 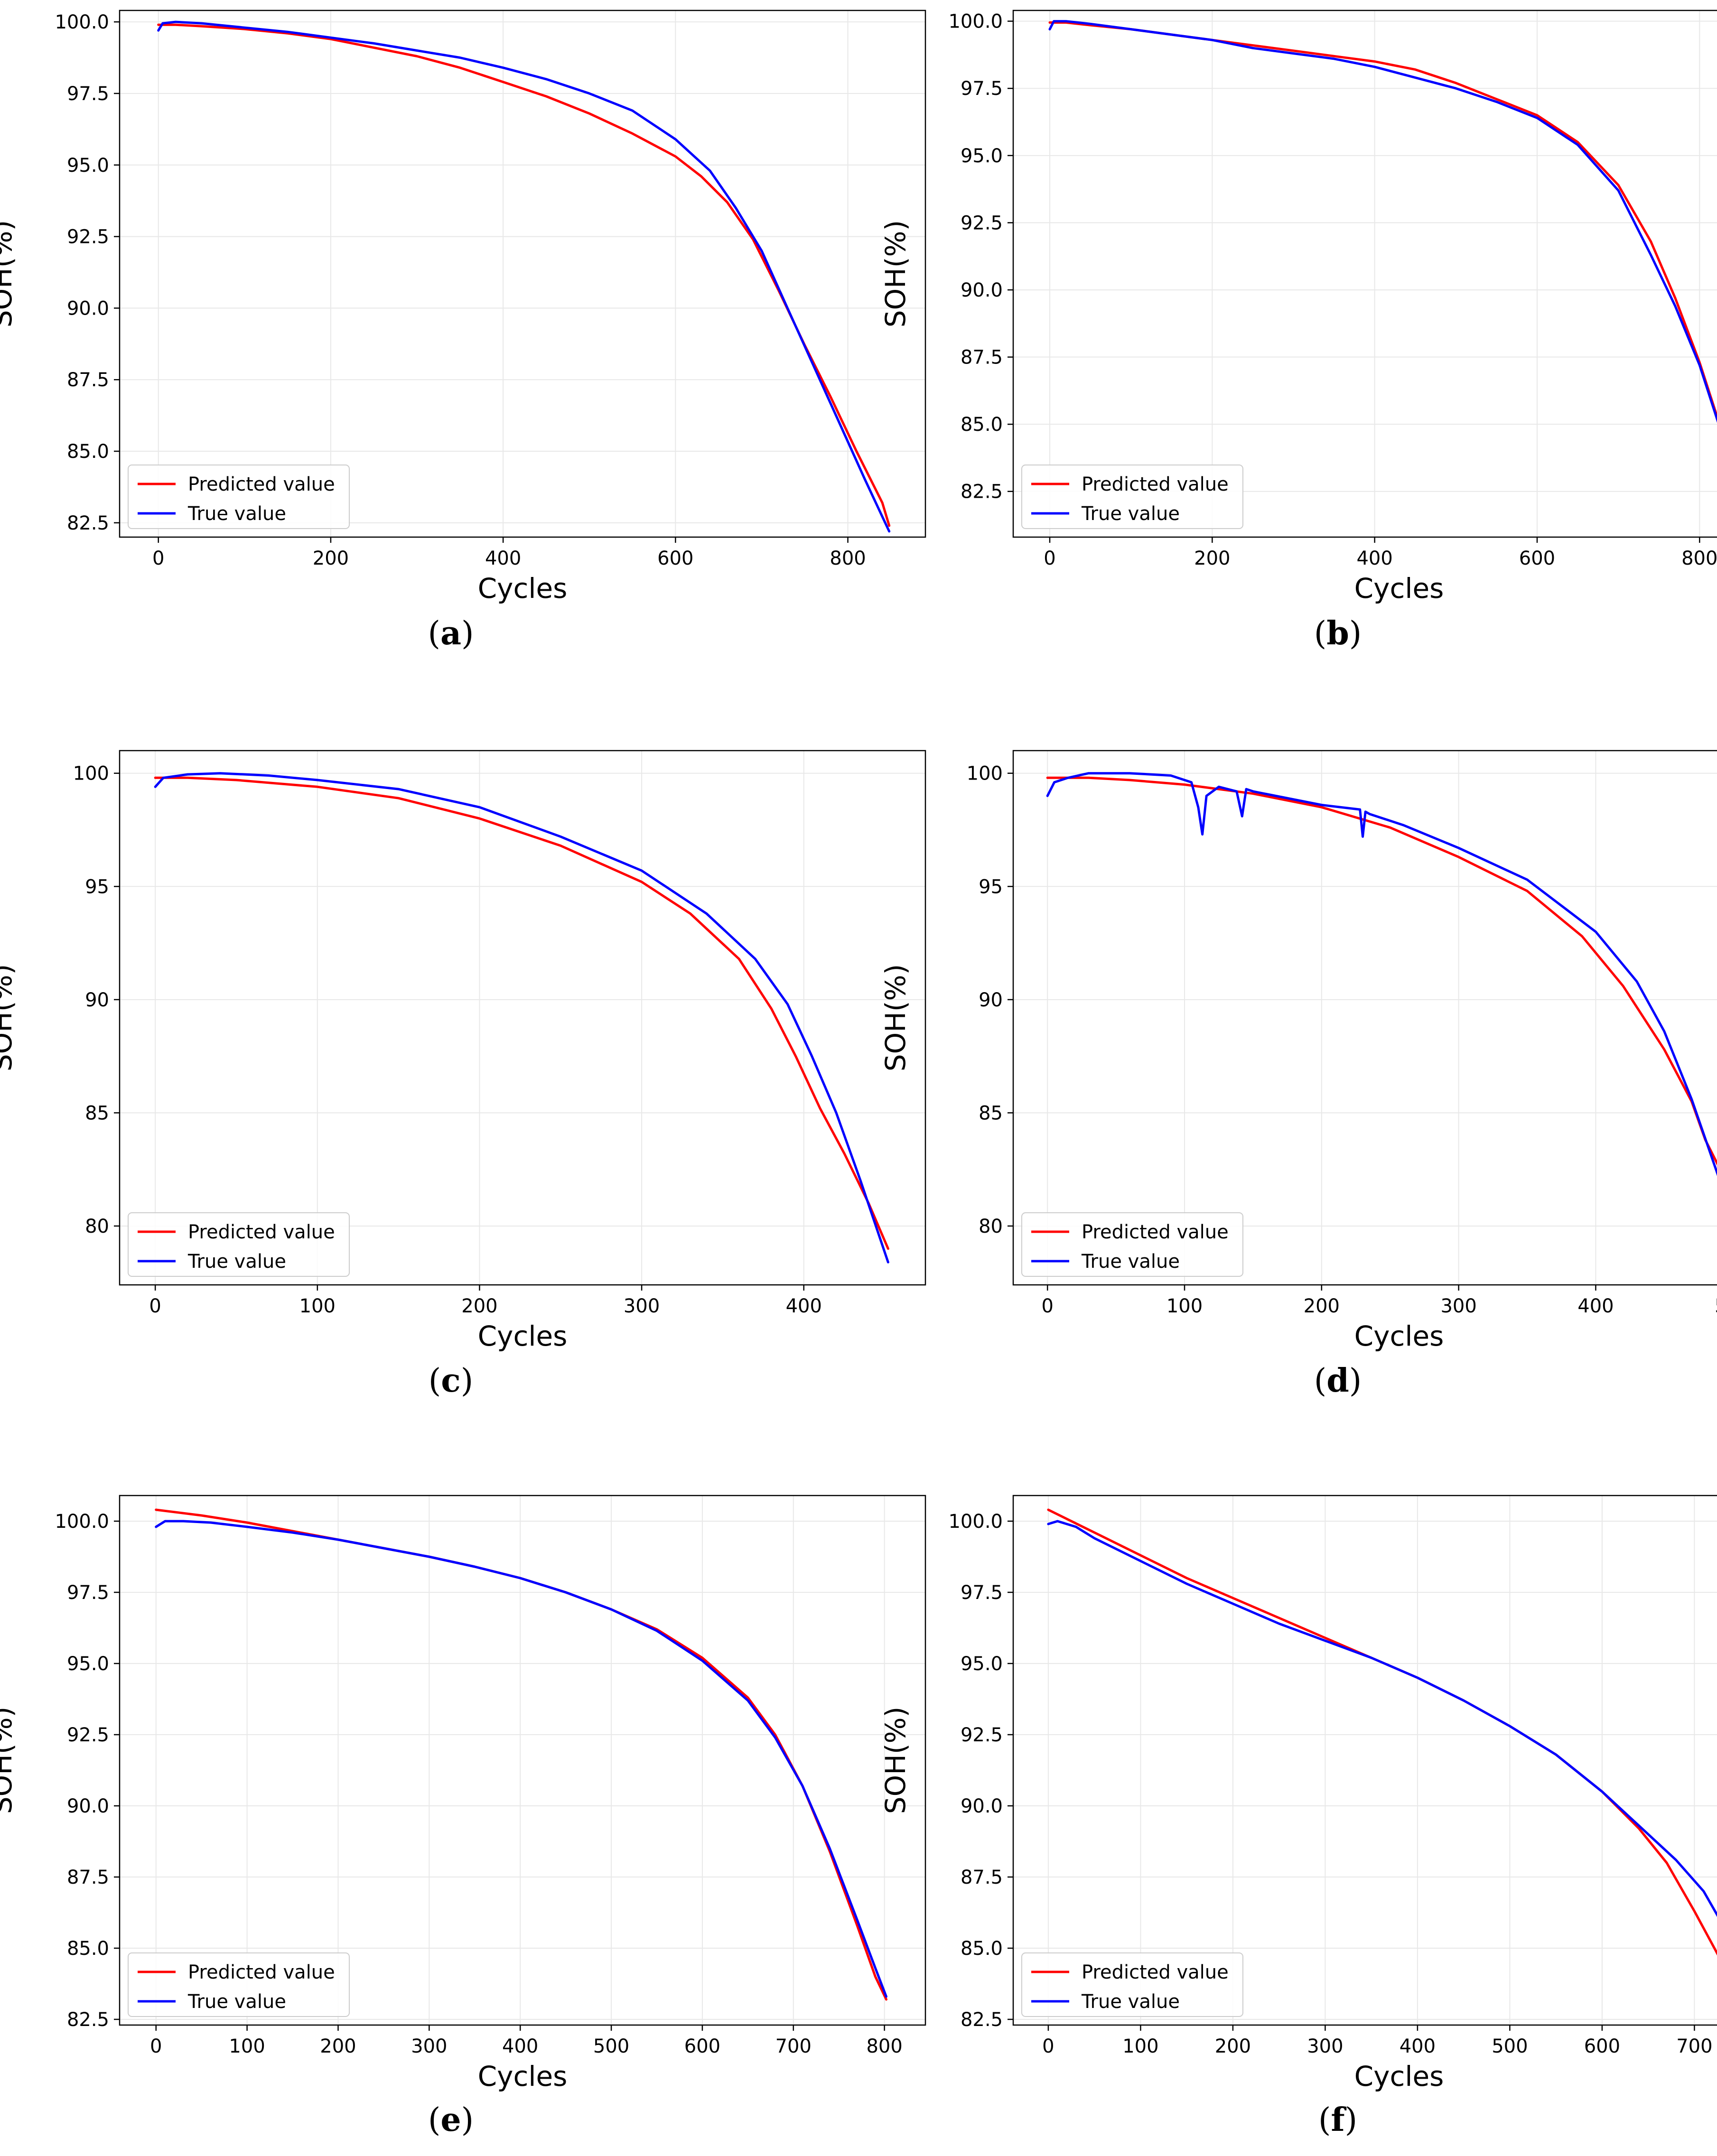 What do you see at coordinates (1338, 2120) in the screenshot?
I see `caption-f: (f)` at bounding box center [1338, 2120].